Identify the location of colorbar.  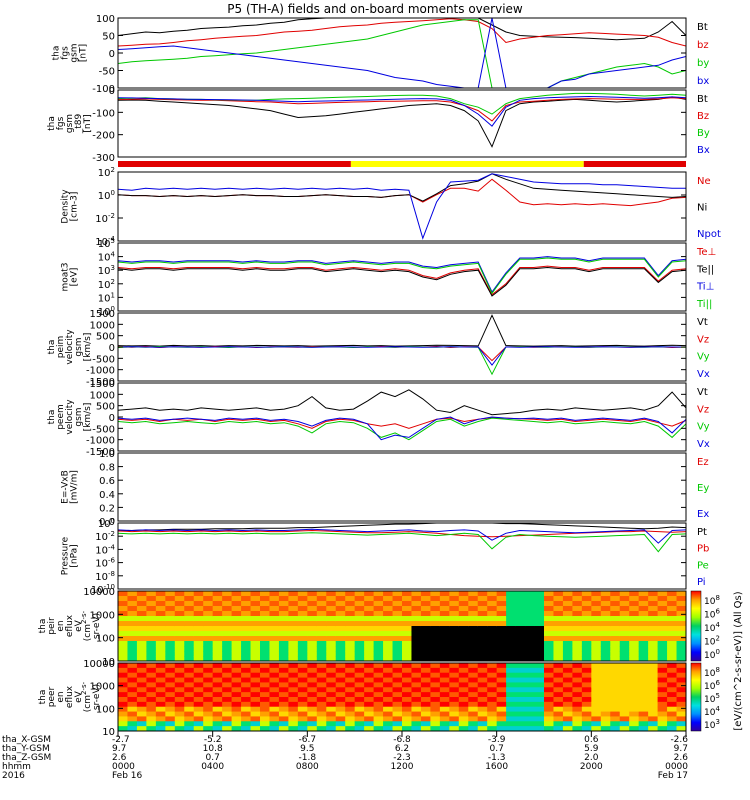
(696, 626).